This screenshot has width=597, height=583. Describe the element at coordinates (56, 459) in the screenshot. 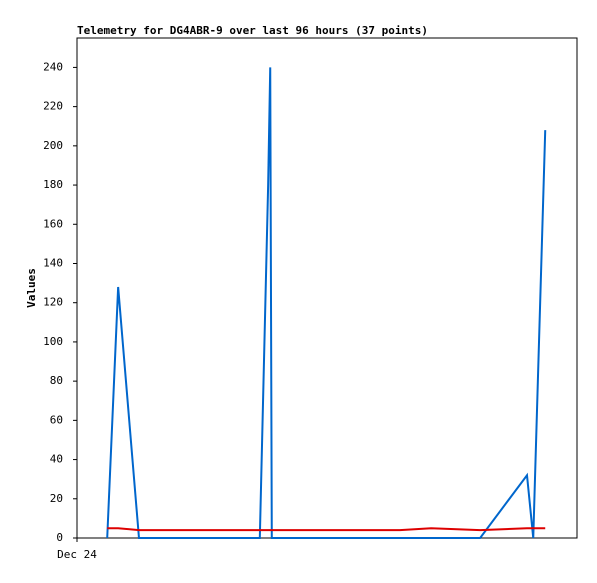

I see `y-tick-label: 40` at that location.